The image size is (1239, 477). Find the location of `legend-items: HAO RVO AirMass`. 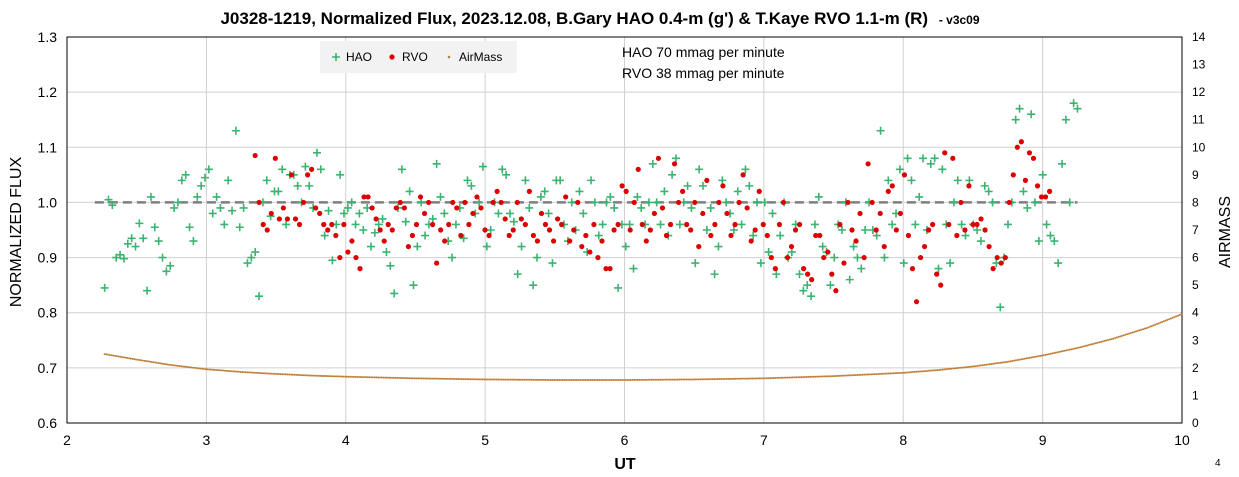

legend-items: HAO RVO AirMass is located at coordinates (417, 57).